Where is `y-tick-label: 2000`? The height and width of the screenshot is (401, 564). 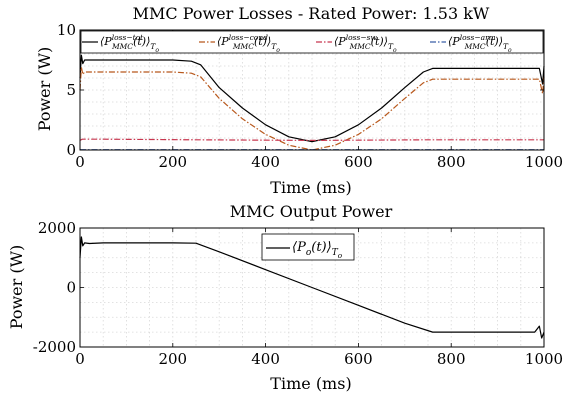
y-tick-label: 2000 is located at coordinates (57, 228).